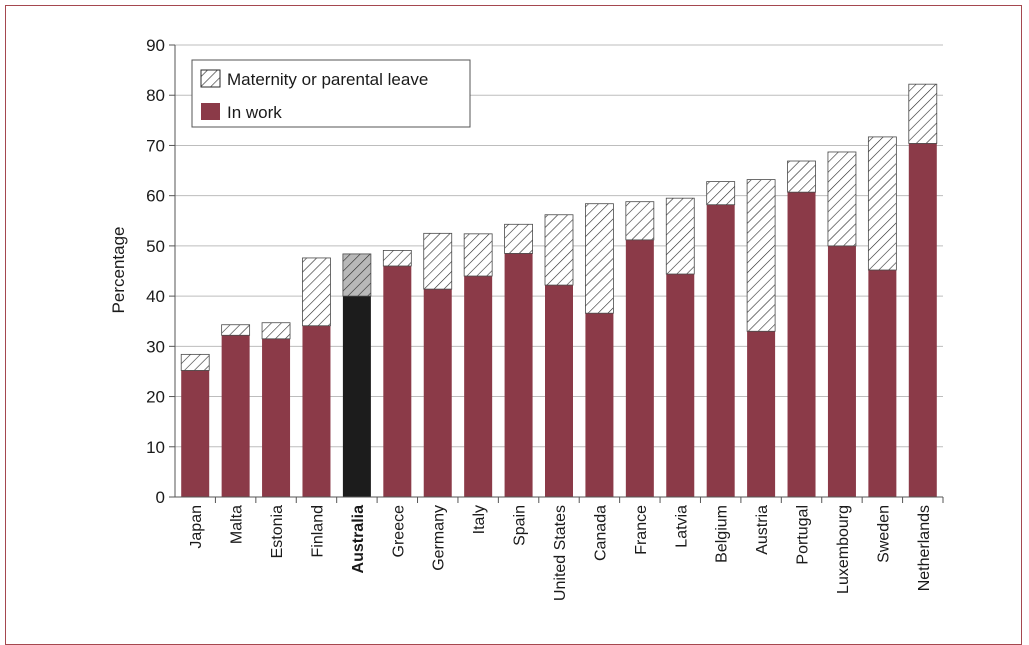 The height and width of the screenshot is (645, 1029). Describe the element at coordinates (155, 271) in the screenshot. I see `y-tick-labels: 0 10 20 30 40 50 60 70 80 90` at that location.